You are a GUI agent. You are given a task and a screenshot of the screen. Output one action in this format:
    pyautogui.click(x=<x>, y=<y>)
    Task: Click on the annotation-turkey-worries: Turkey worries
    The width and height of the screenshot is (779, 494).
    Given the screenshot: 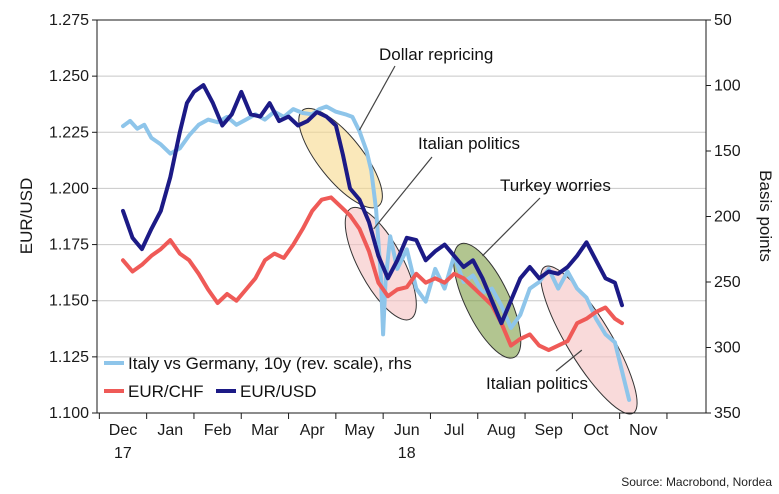 What is the action you would take?
    pyautogui.click(x=555, y=185)
    